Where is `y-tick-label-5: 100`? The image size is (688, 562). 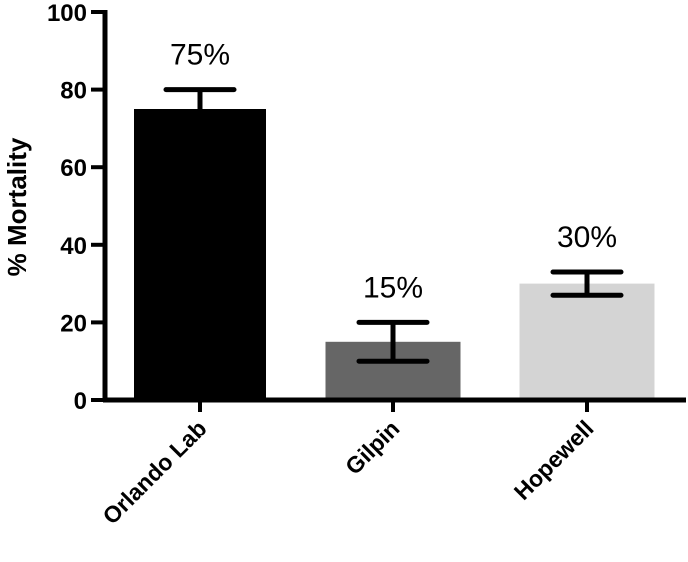
y-tick-label-5: 100 is located at coordinates (67, 13).